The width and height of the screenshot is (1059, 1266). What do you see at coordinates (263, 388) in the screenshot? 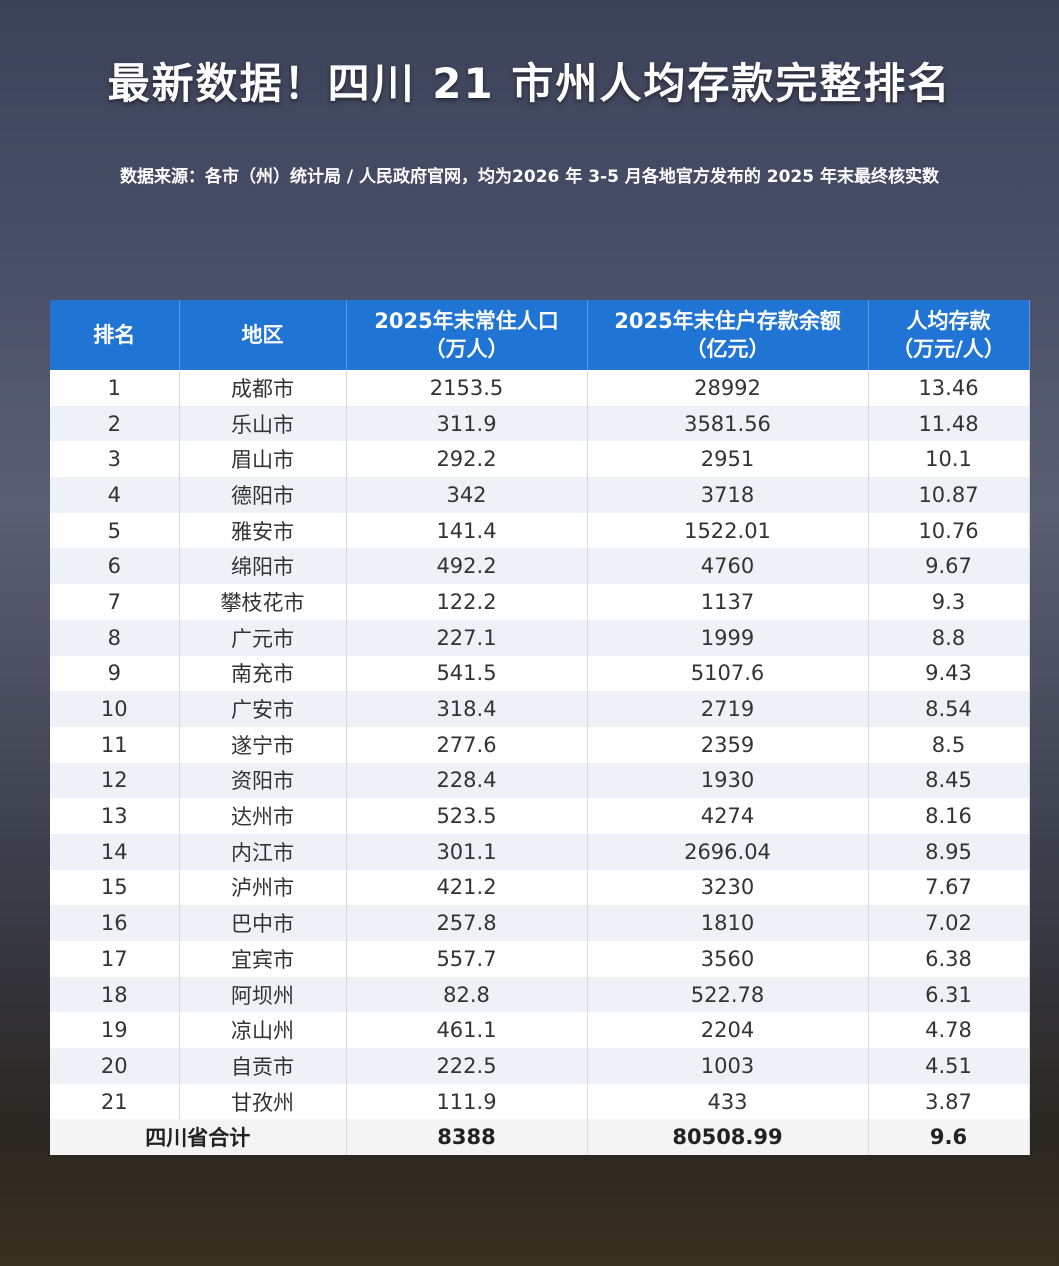
I see `table-cell: 成都市` at bounding box center [263, 388].